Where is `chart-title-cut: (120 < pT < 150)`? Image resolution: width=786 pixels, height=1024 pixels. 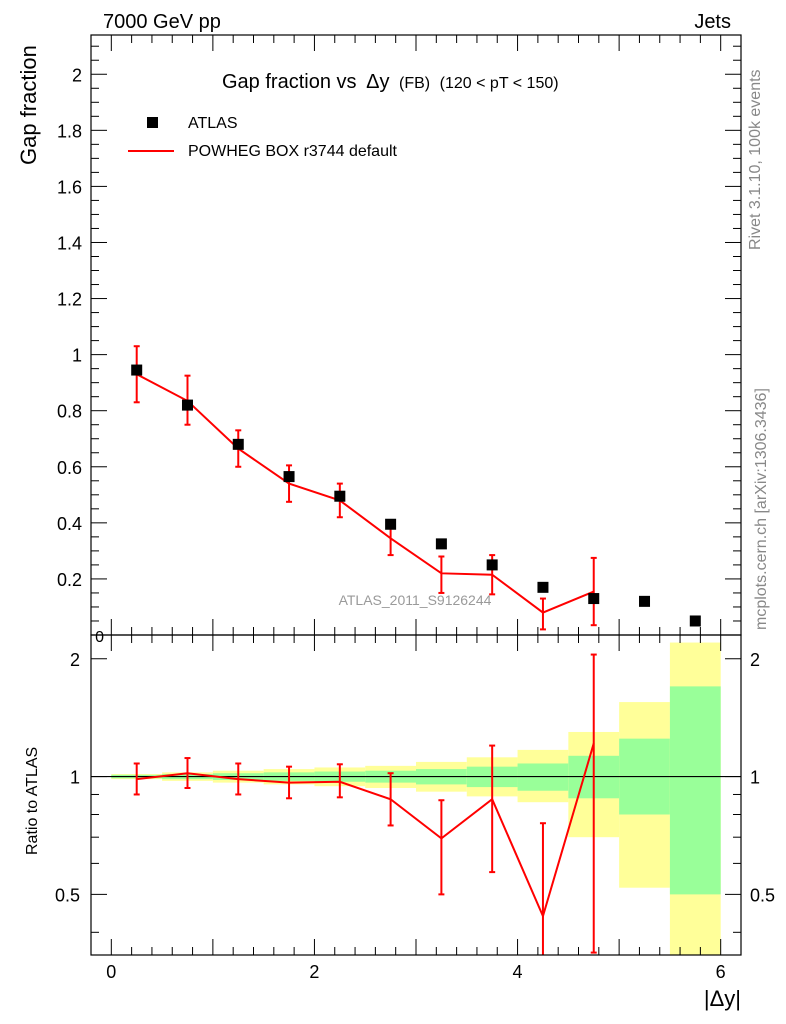
chart-title-cut: (120 < pT < 150) is located at coordinates (499, 83).